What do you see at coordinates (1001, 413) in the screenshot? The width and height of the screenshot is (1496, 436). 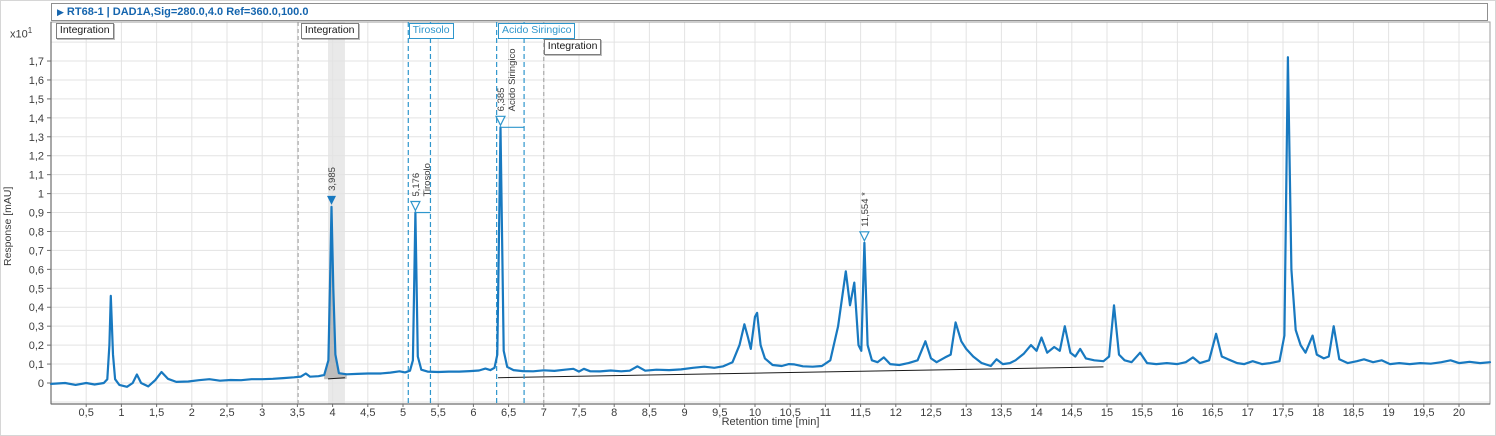 I see `x-tick-label: 13,5` at bounding box center [1001, 413].